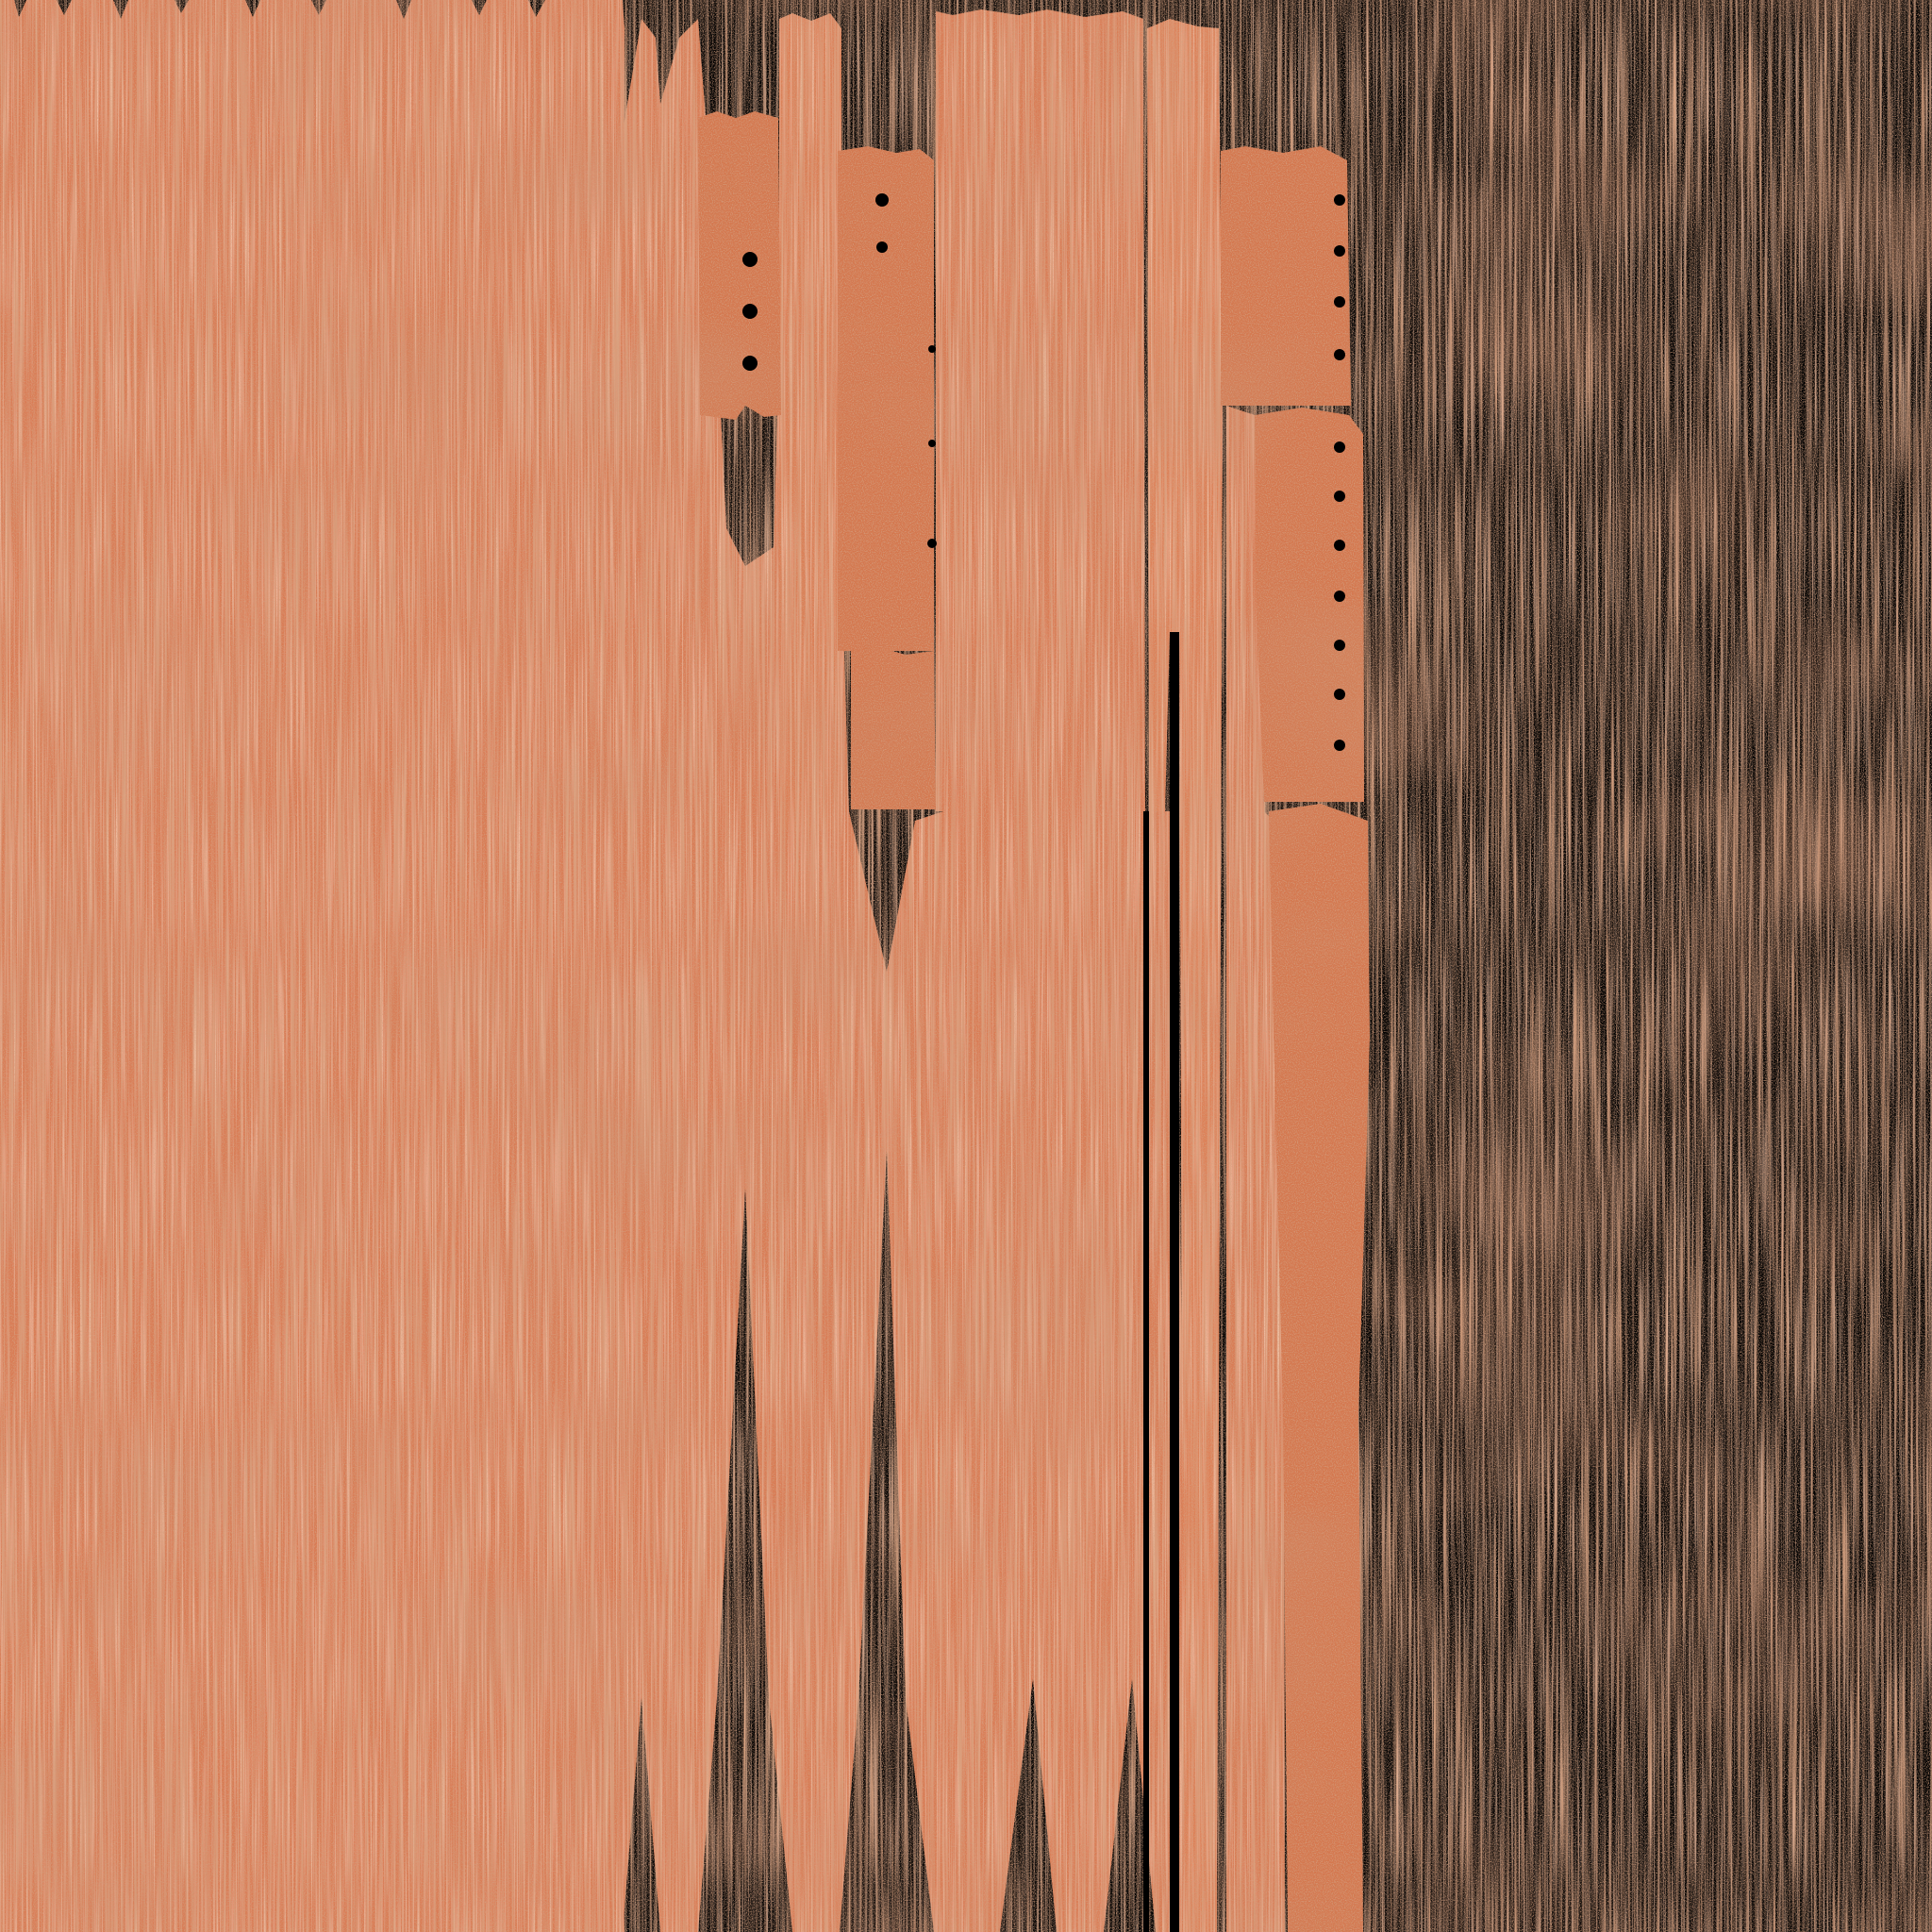  Describe the element at coordinates (1161, 1282) in the screenshot. I see `strip-gaps` at that location.